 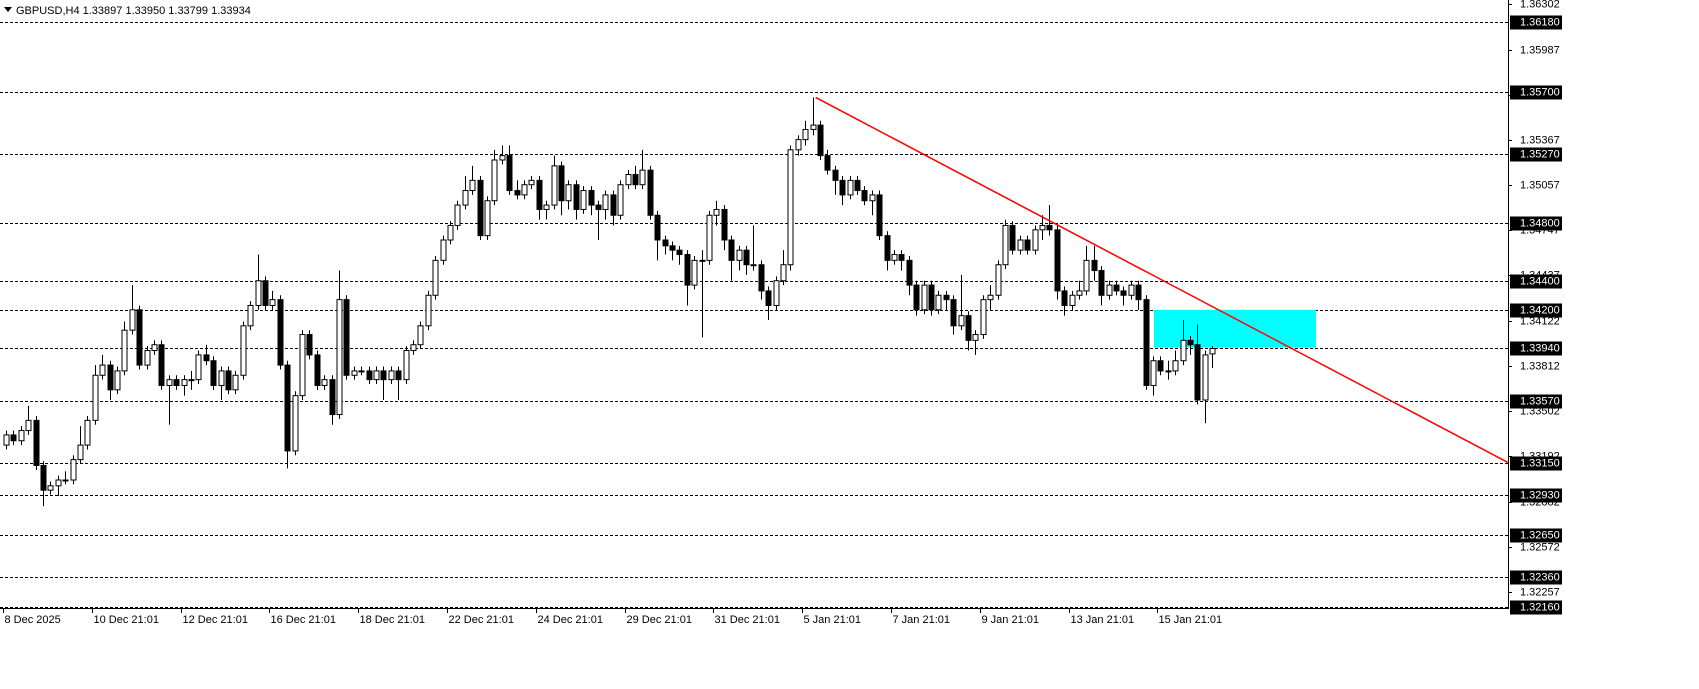 I want to click on x-tick-label: 24 Dec 21:01, so click(x=570, y=620).